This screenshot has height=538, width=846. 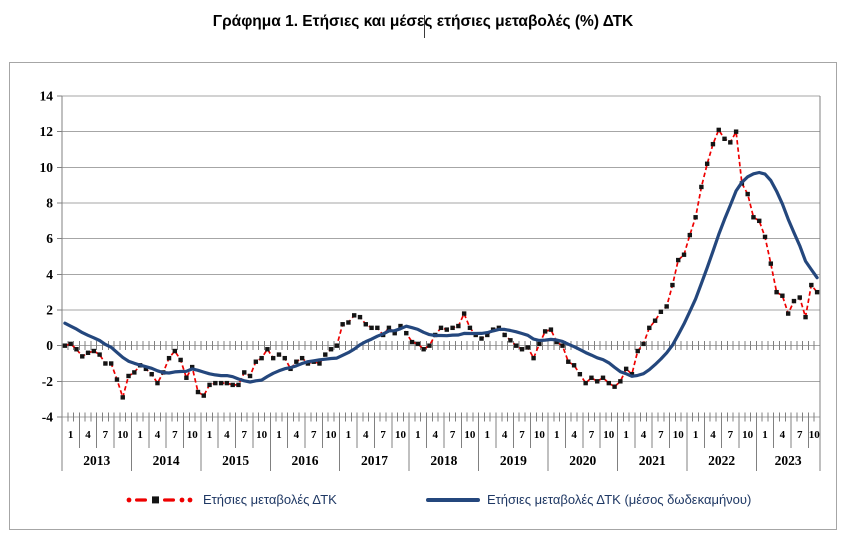 What do you see at coordinates (652, 460) in the screenshot?
I see `year-tick-label: 2021` at bounding box center [652, 460].